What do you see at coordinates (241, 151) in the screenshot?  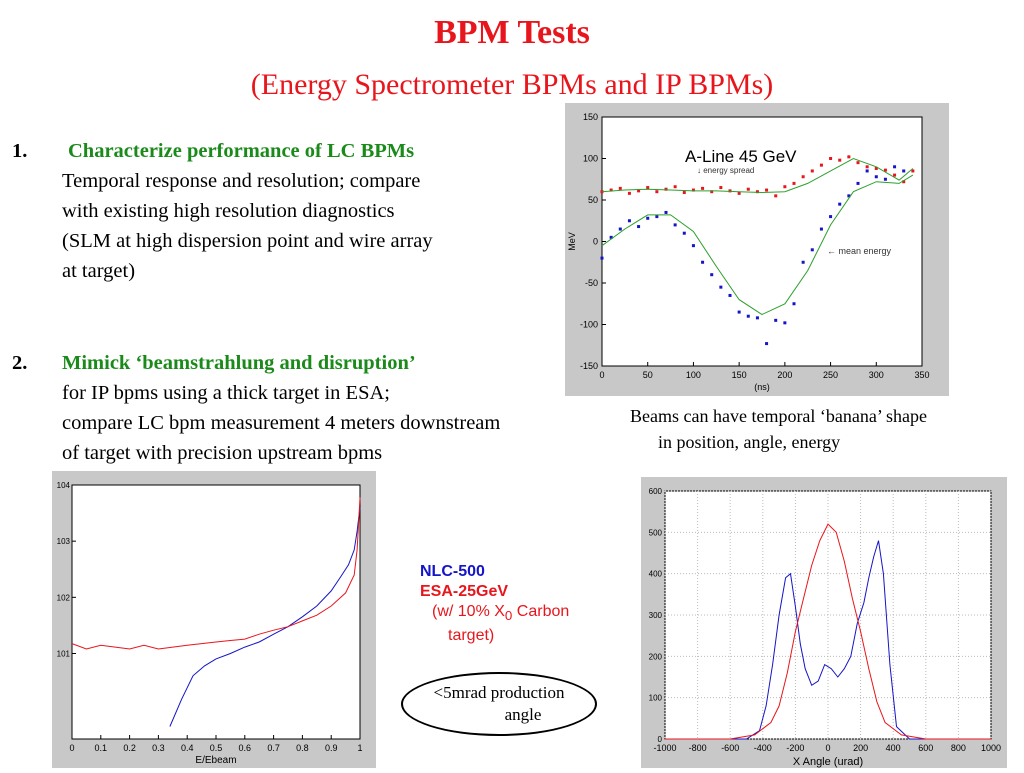 I see `item-heading: Characterize performance of LC BPMs` at bounding box center [241, 151].